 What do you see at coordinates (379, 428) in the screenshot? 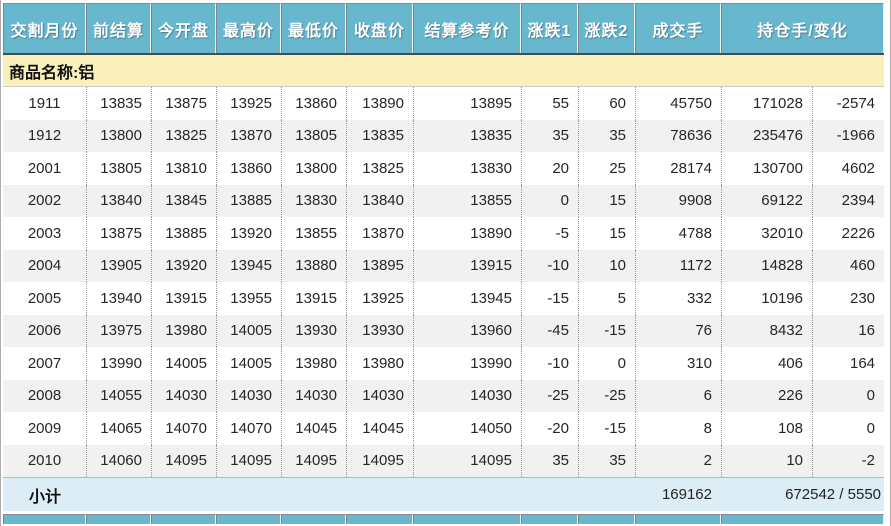
I see `cell-close: 14045` at bounding box center [379, 428].